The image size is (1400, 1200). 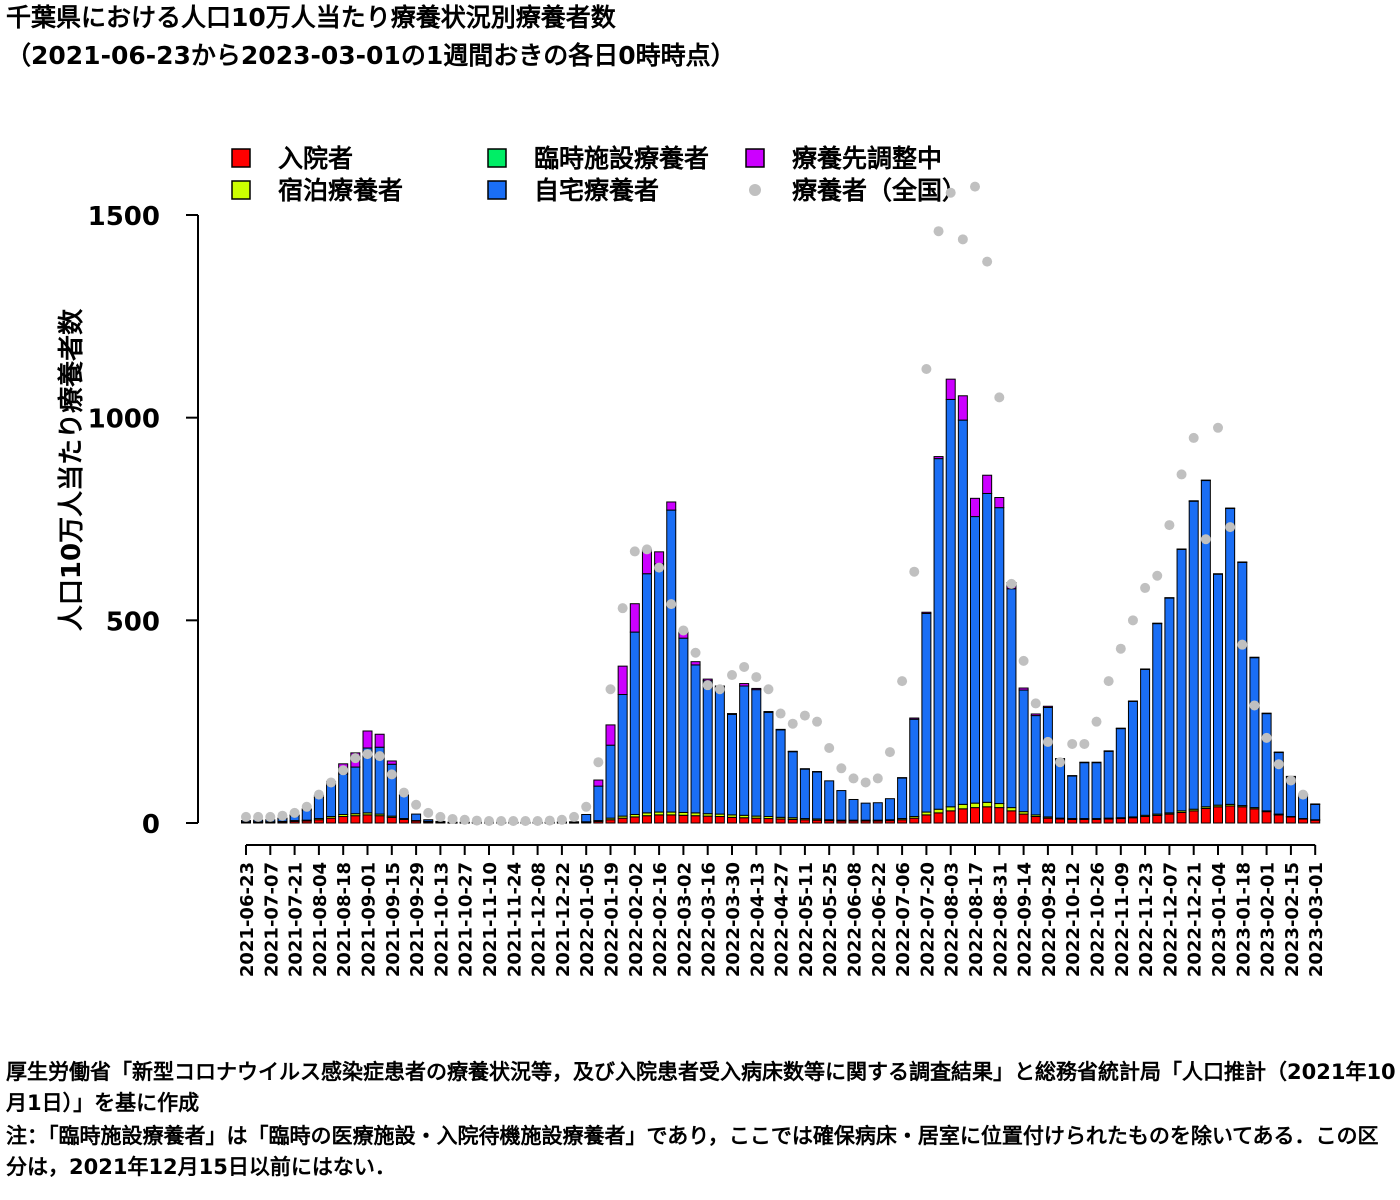 What do you see at coordinates (133, 622) in the screenshot?
I see `y-tick-label: 500` at bounding box center [133, 622].